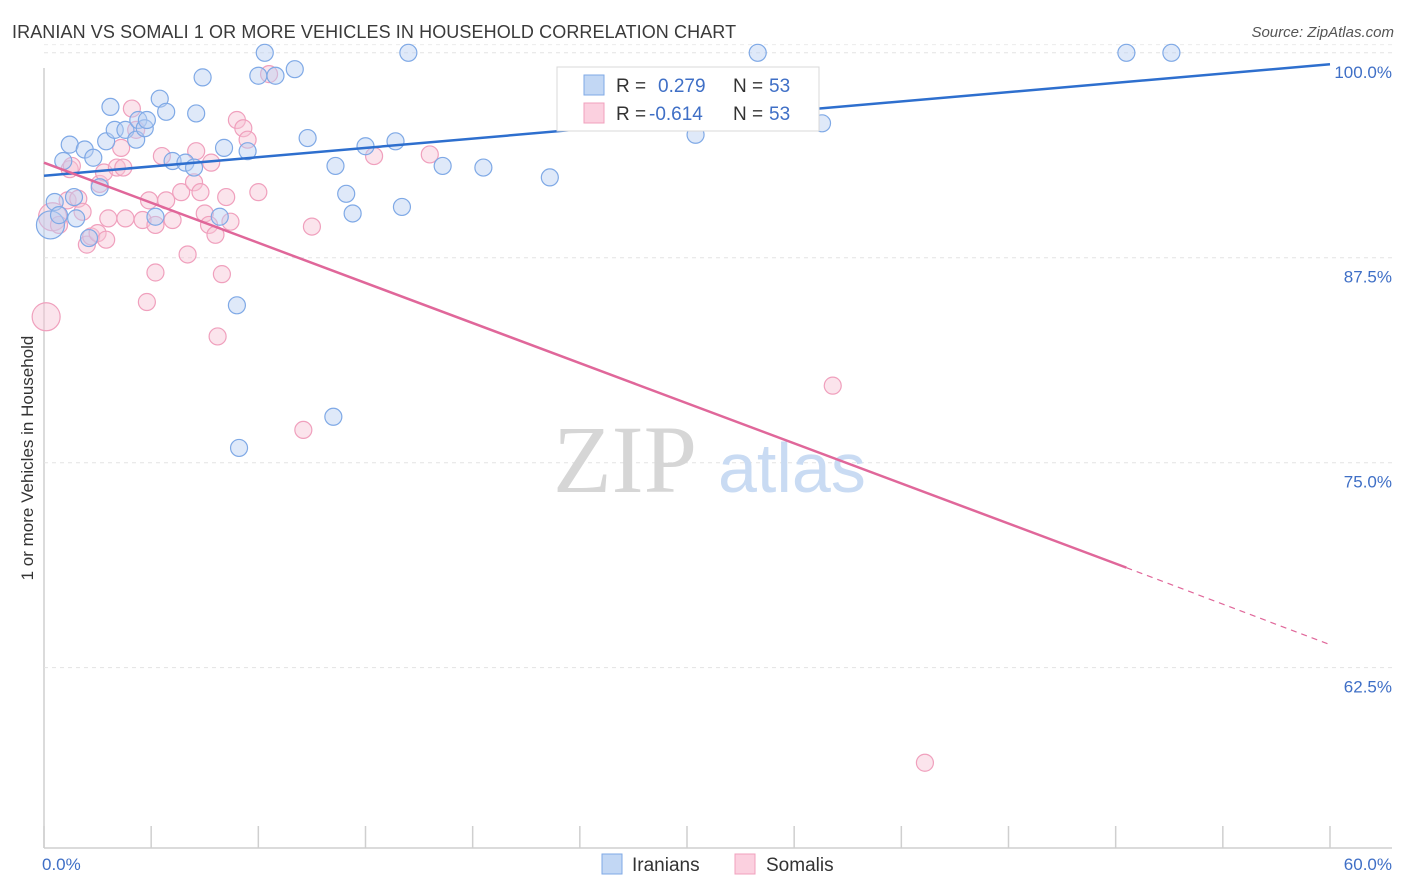 The width and height of the screenshot is (1406, 892). What do you see at coordinates (676, 114) in the screenshot?
I see `legend-r-value-somalis: -0.614` at bounding box center [676, 114].